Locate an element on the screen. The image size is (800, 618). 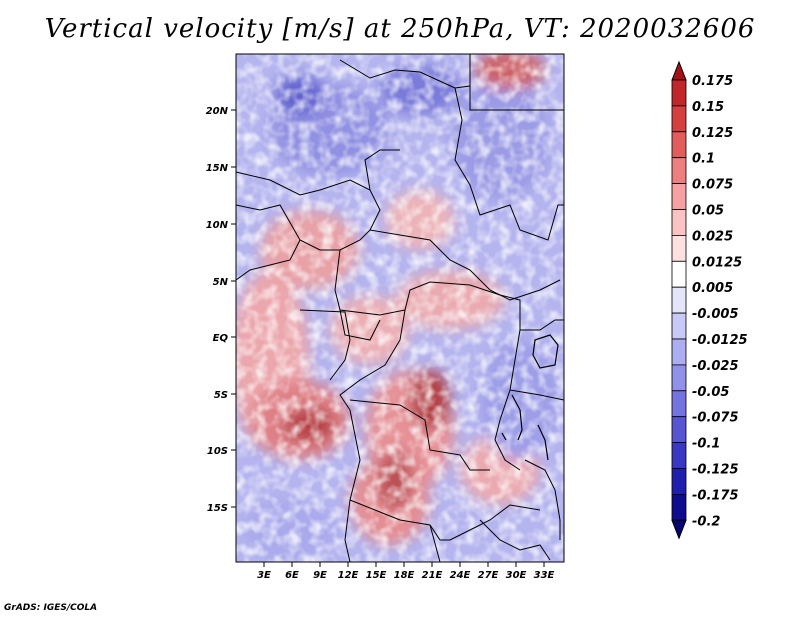
colorbar-arrow-bottom is located at coordinates (679, 529).